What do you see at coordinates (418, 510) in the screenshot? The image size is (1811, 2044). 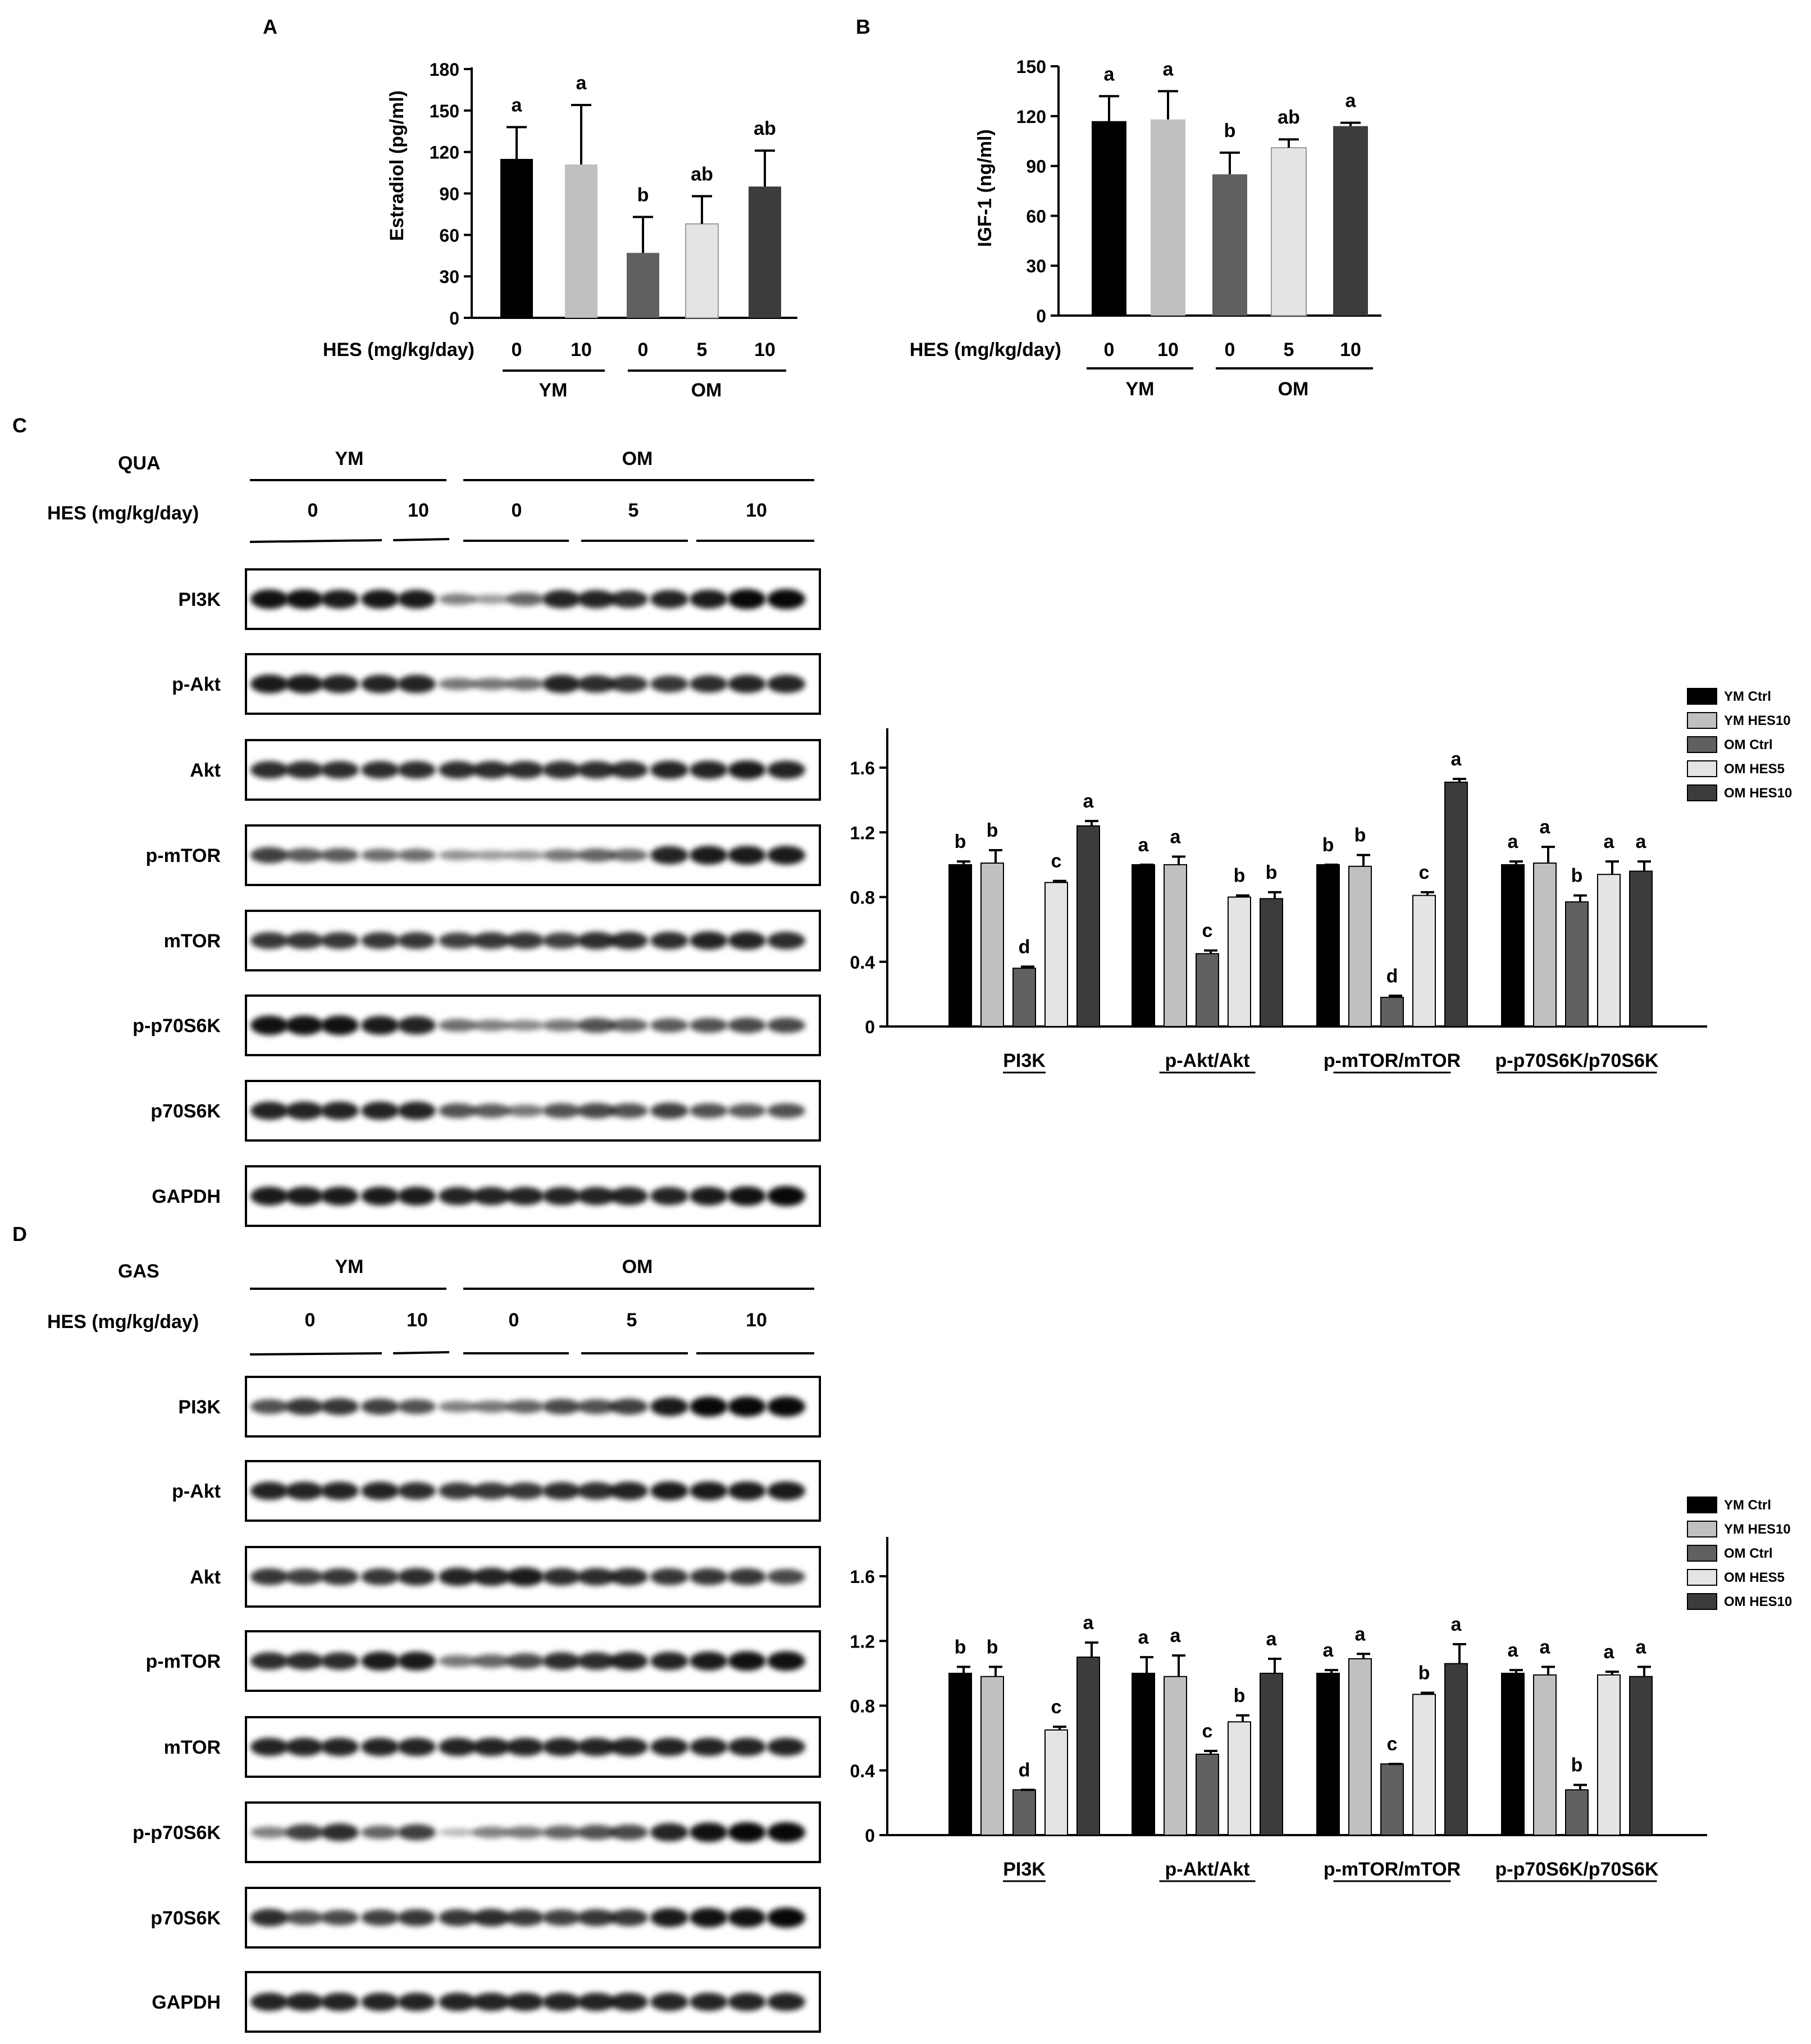 I see `panel-c-dose-1: 10` at bounding box center [418, 510].